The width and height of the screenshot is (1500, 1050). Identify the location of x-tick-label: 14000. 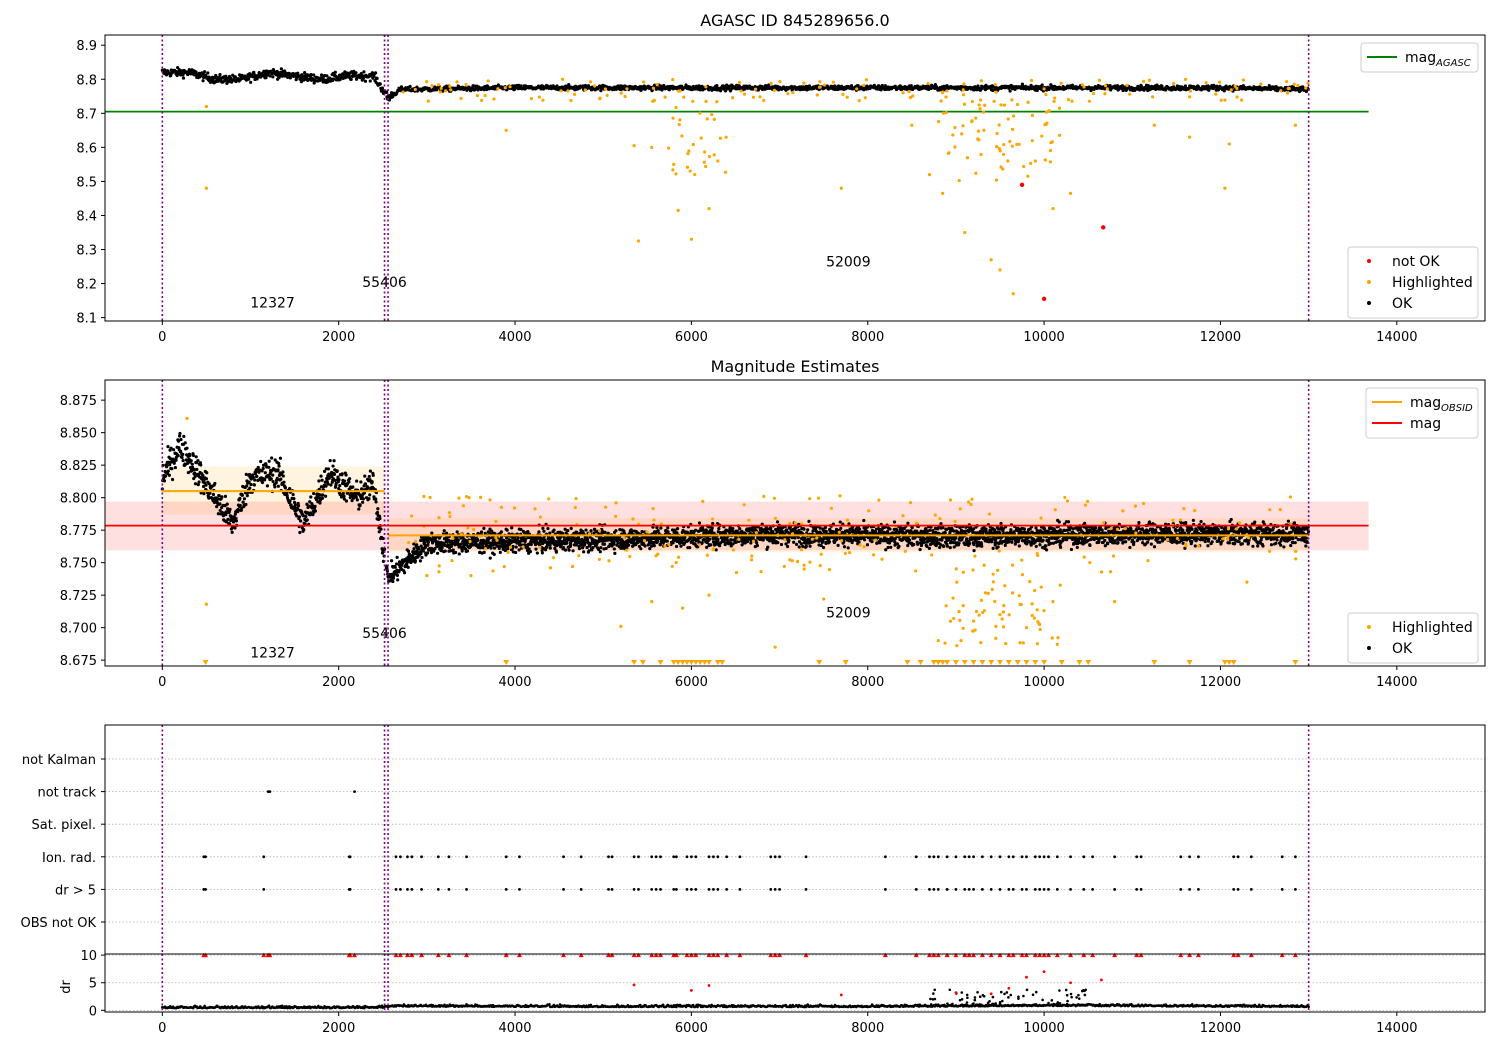
(1396, 337).